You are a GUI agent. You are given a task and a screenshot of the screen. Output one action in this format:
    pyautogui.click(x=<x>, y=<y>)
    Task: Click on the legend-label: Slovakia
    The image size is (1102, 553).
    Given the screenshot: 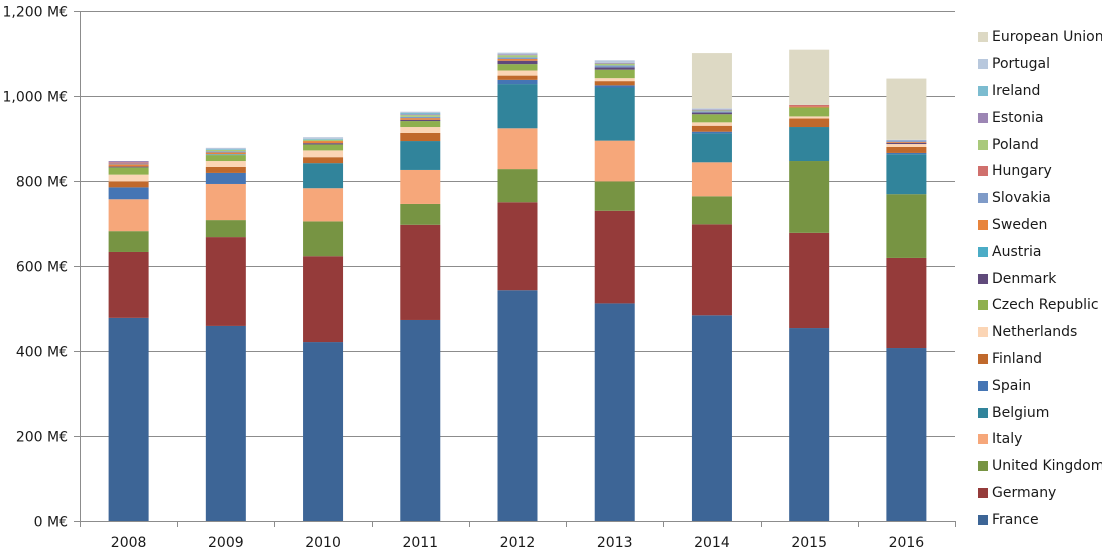 What is the action you would take?
    pyautogui.click(x=1021, y=198)
    